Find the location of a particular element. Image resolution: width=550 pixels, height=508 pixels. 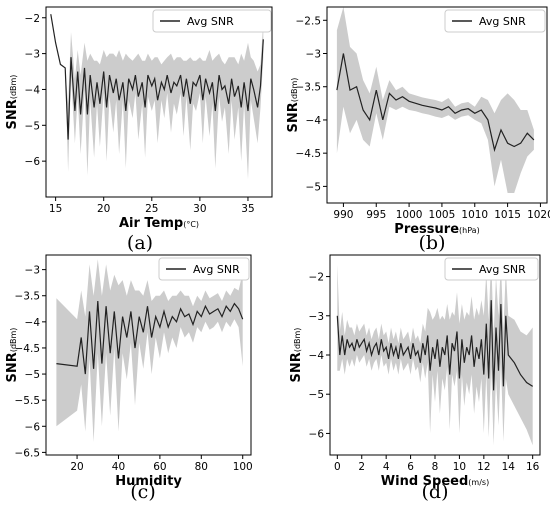

x-axis-label: Wind Speed(m/s) is located at coordinates (435, 481).